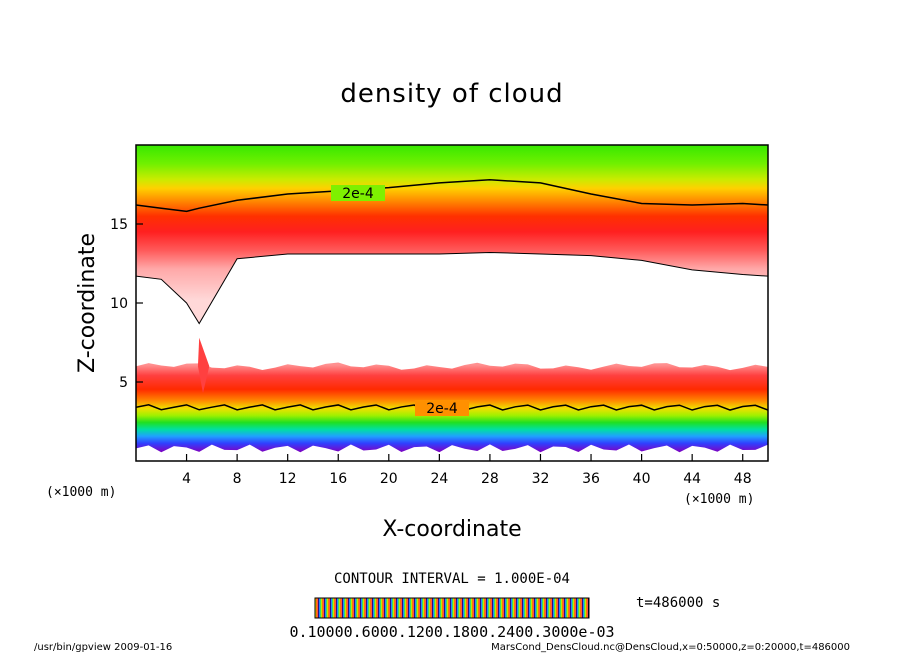 This screenshot has height=654, width=904. What do you see at coordinates (451, 529) in the screenshot?
I see `x-axis-label: X-coordinate` at bounding box center [451, 529].